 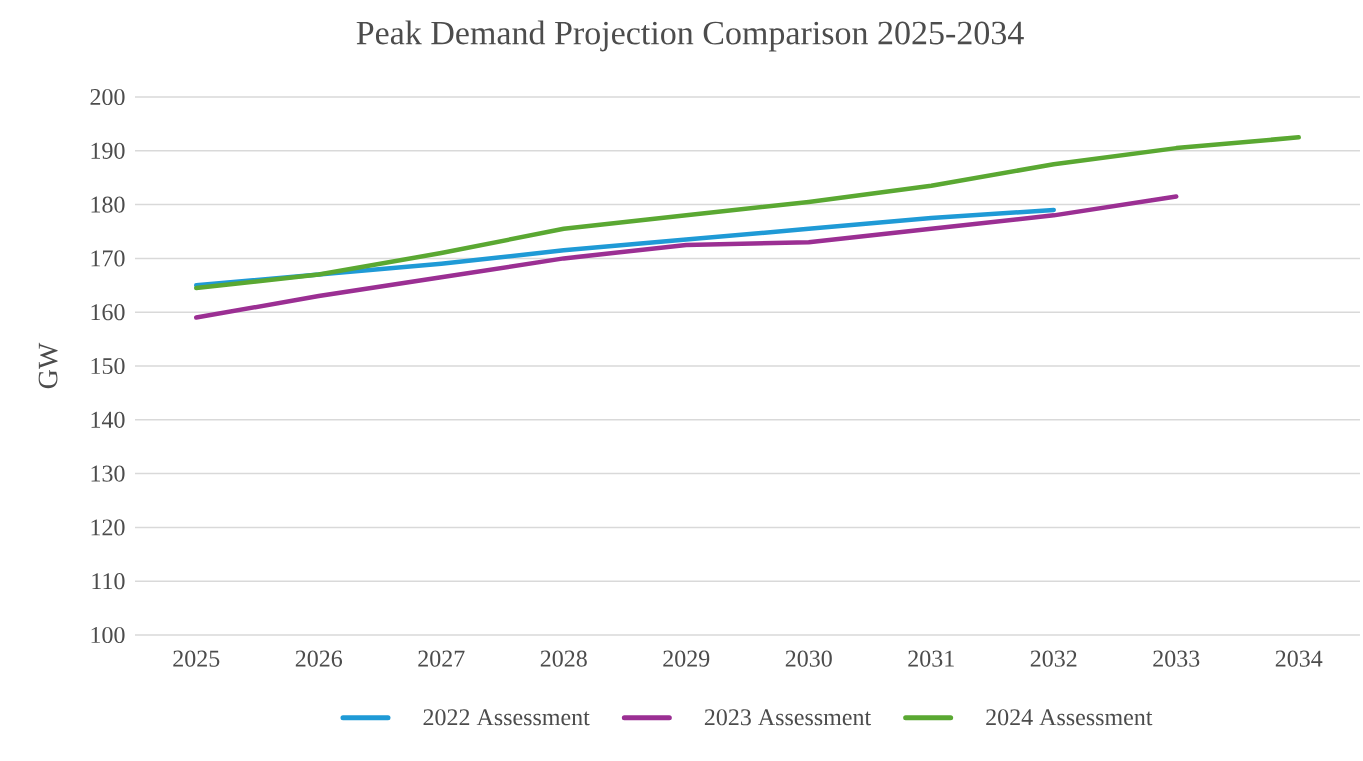 What do you see at coordinates (787, 717) in the screenshot?
I see `legend-label: 2023 Assessment` at bounding box center [787, 717].